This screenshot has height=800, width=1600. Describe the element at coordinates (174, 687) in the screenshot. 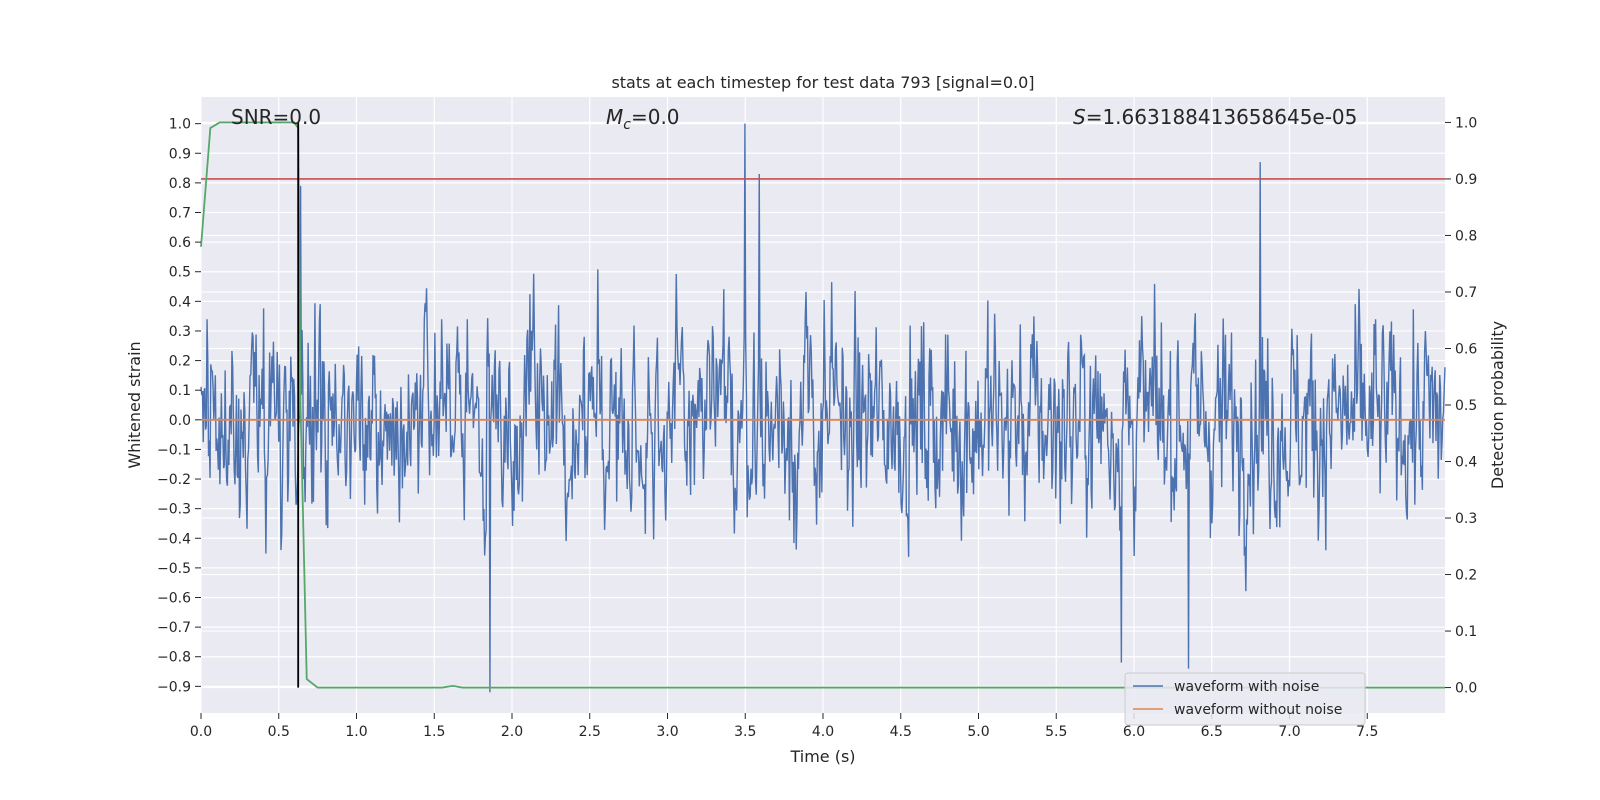

I see `y-left-tick-label: −0.9` at that location.